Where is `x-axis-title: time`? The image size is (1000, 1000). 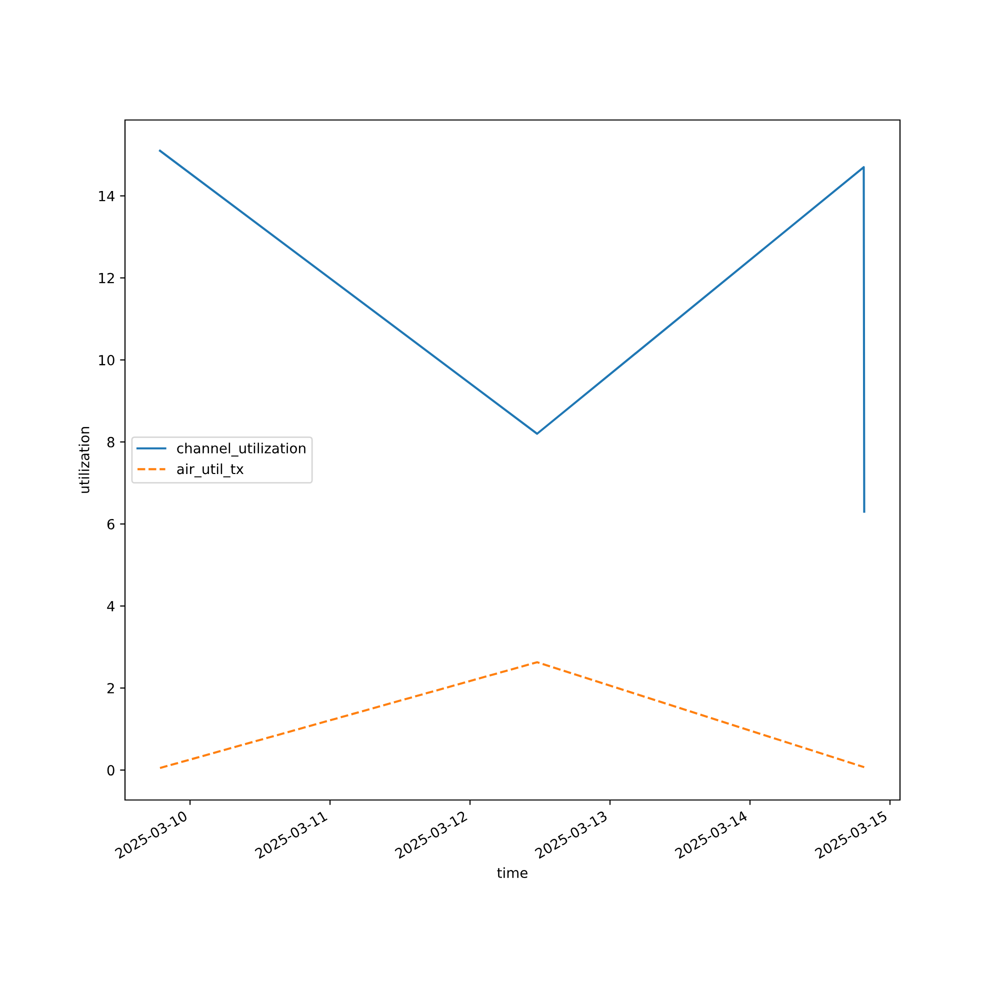
x-axis-title: time is located at coordinates (512, 872).